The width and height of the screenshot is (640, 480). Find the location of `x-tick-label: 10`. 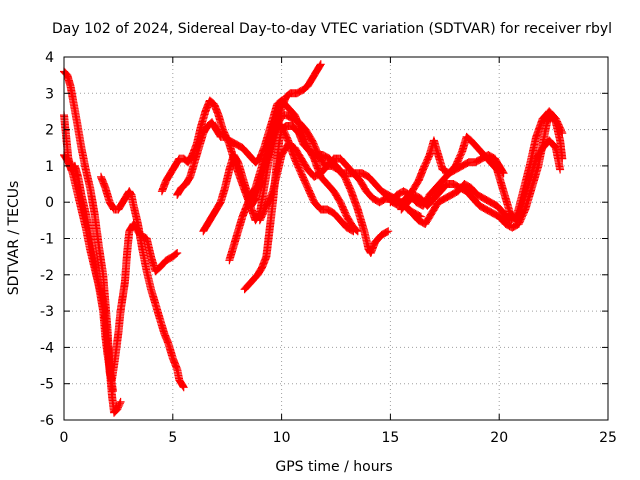

x-tick-label: 10 is located at coordinates (282, 438).